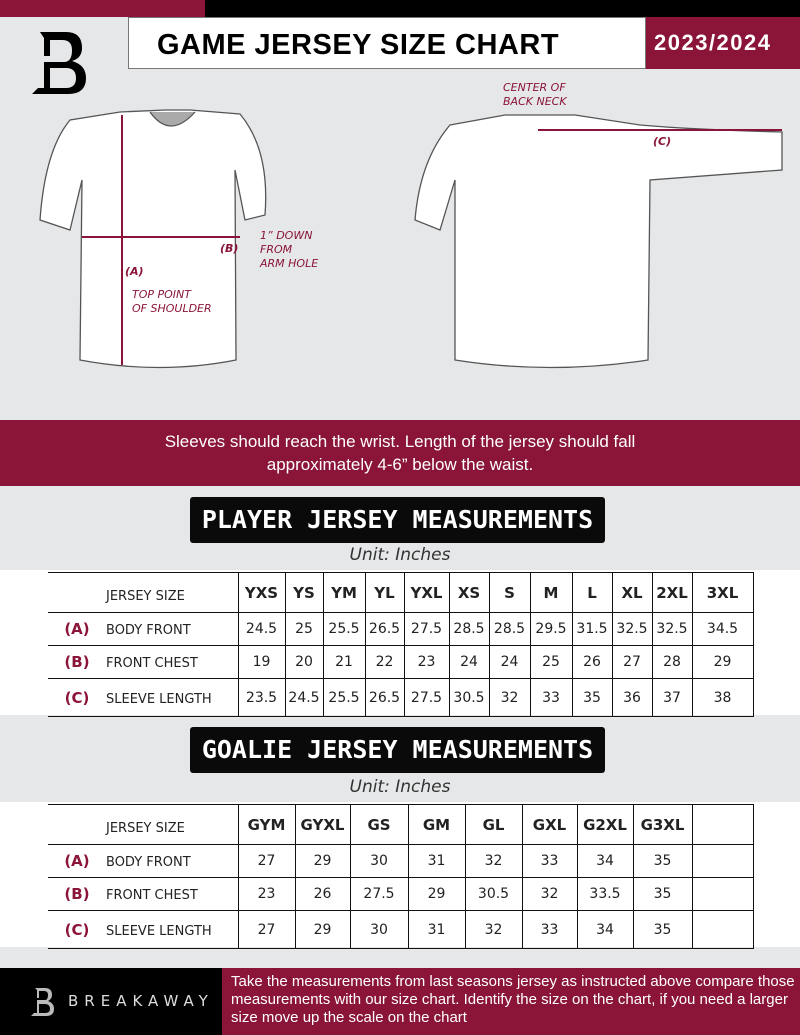 The width and height of the screenshot is (800, 1035). I want to click on table-cell: 19, so click(261, 662).